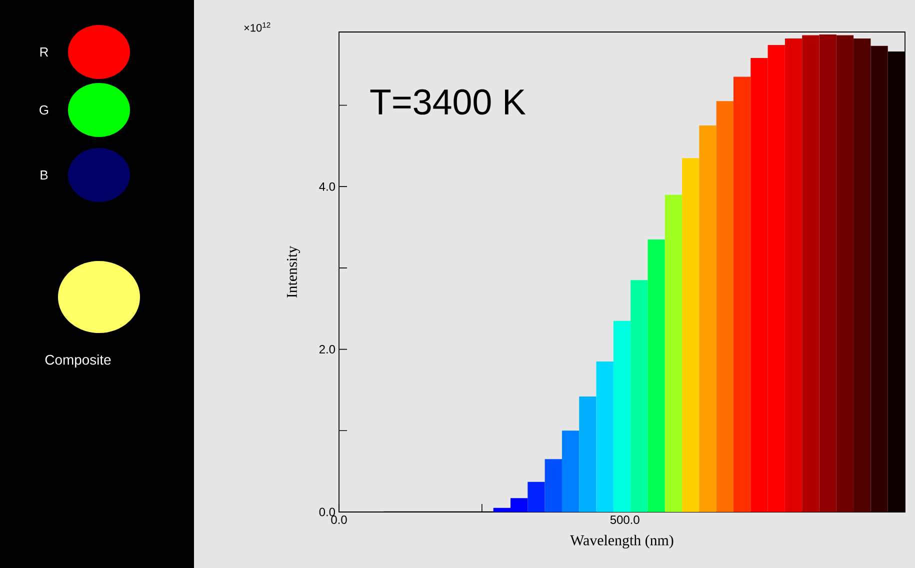 The image size is (915, 568). Describe the element at coordinates (622, 541) in the screenshot. I see `x-axis-title: Wavelength (nm)` at that location.